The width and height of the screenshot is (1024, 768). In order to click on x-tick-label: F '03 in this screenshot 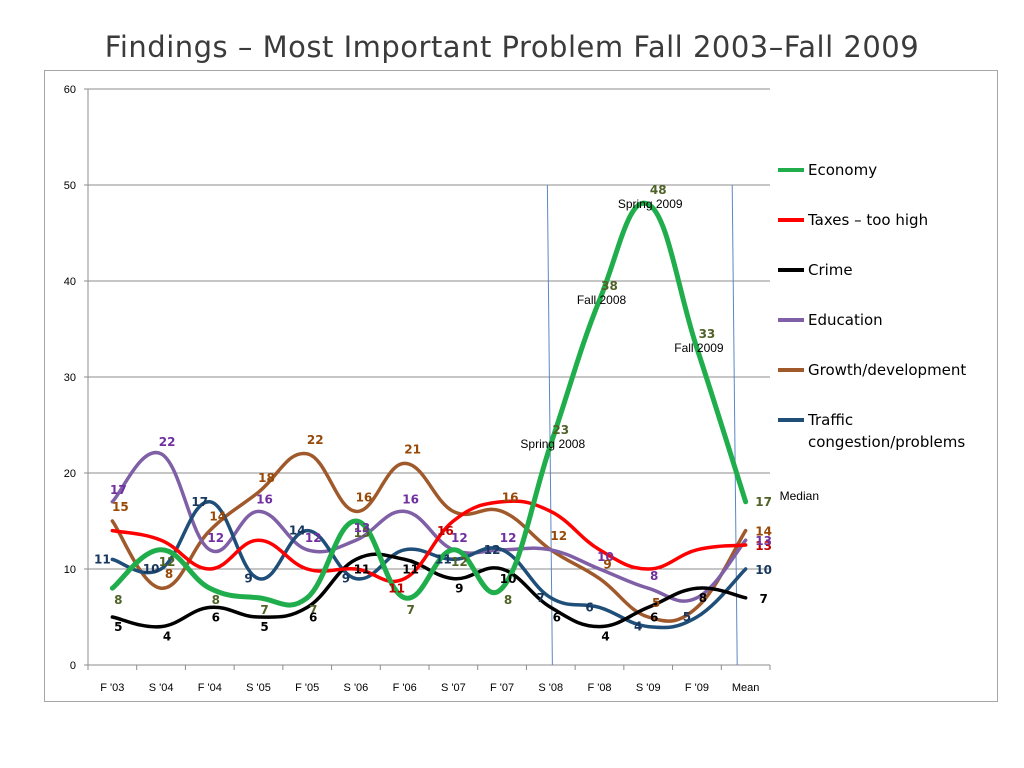, I will do `click(112, 688)`.